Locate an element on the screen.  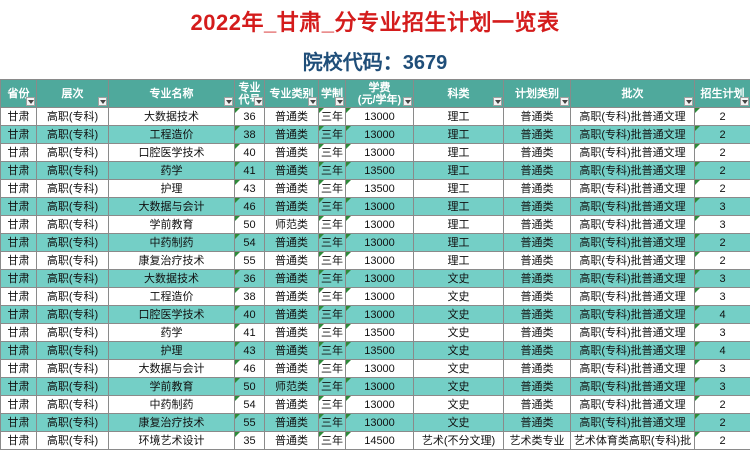
cell-major-code: 38 is located at coordinates (249, 134).